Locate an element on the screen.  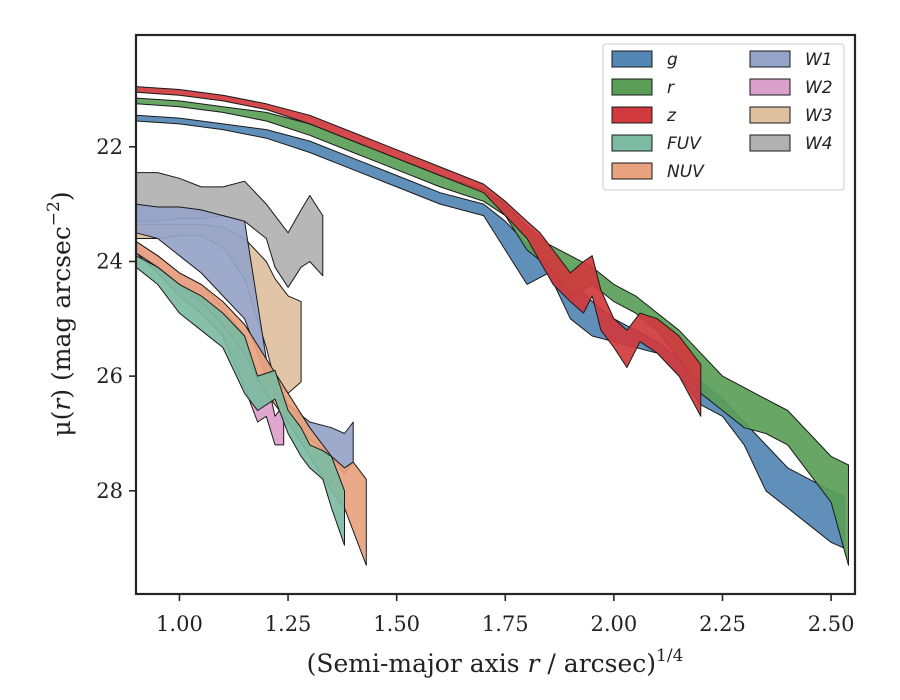
legend-swatch-w4 is located at coordinates (770, 143).